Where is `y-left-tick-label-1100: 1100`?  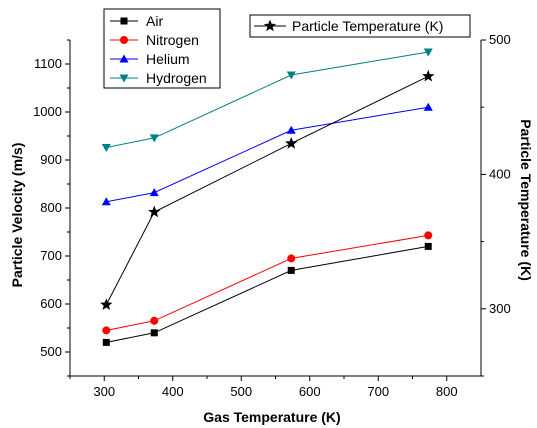
y-left-tick-label-1100: 1100 is located at coordinates (48, 63).